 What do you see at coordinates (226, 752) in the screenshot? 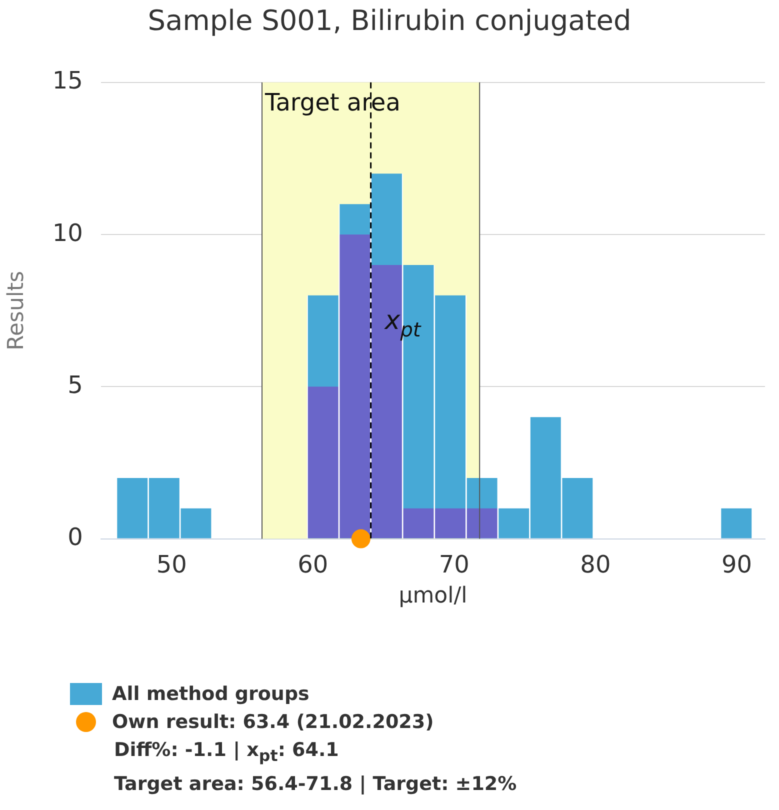
I see `text: Diff%: -1.1 | x$_{pt}$: 64.1` at bounding box center [226, 752].